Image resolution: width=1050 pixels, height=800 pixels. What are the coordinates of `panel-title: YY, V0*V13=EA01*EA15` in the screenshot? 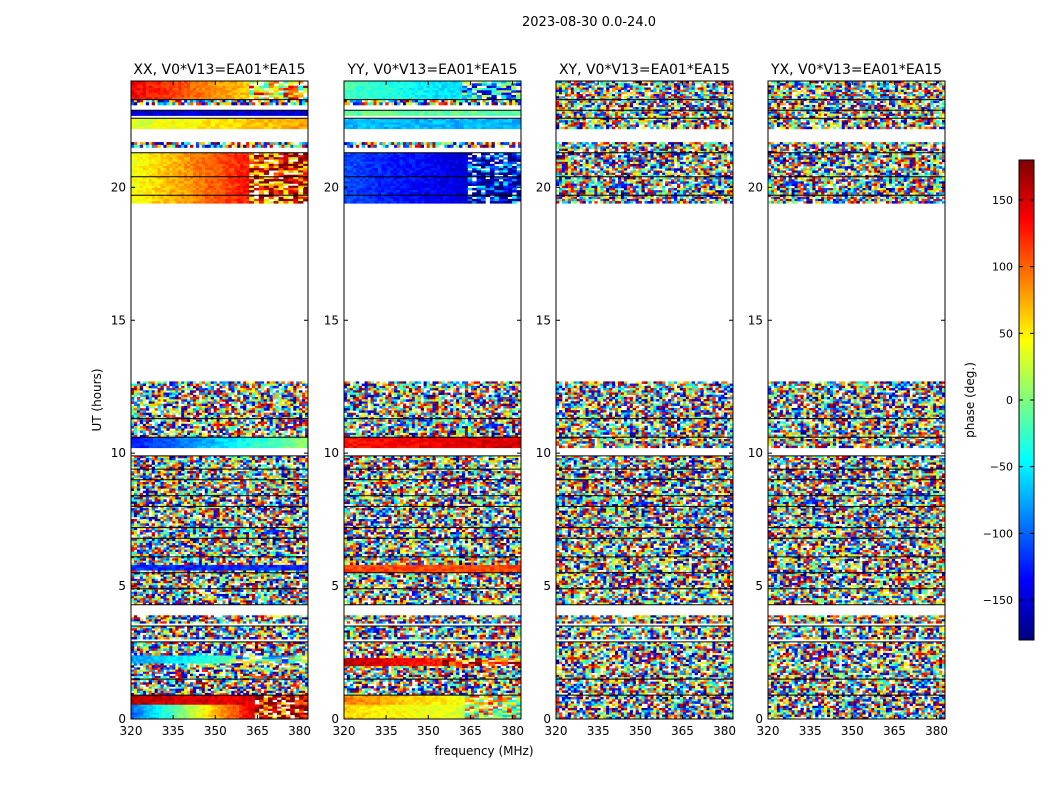 It's located at (431, 70).